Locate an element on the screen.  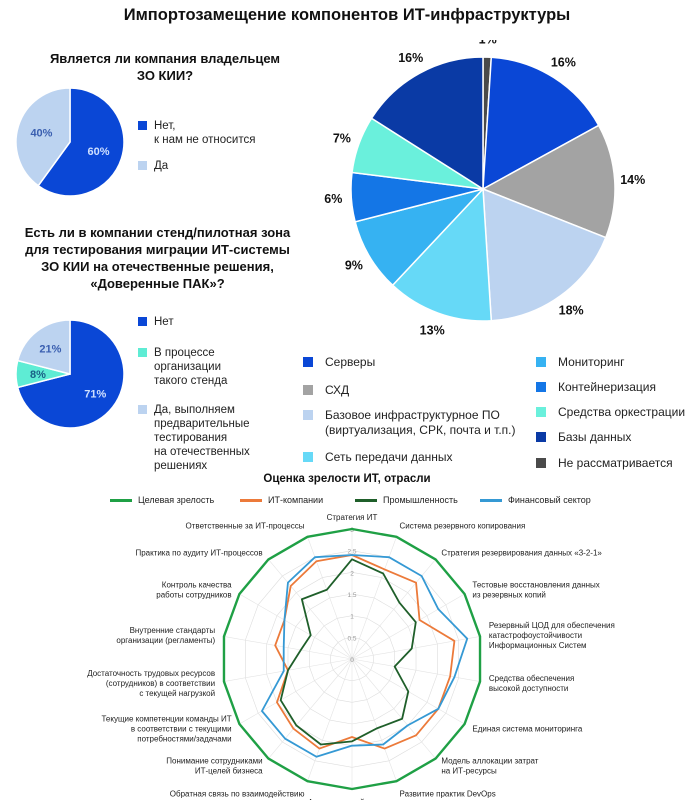
main-pie-value-label: 14% is located at coordinates (632, 180).